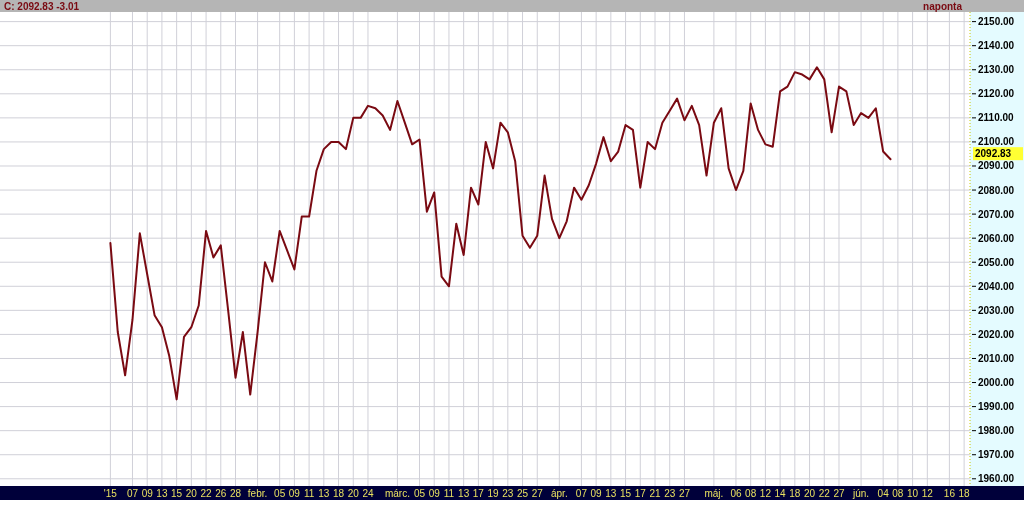 This screenshot has height=516, width=1024. Describe the element at coordinates (996, 190) in the screenshot. I see `y-tick-label: 2080.00` at that location.